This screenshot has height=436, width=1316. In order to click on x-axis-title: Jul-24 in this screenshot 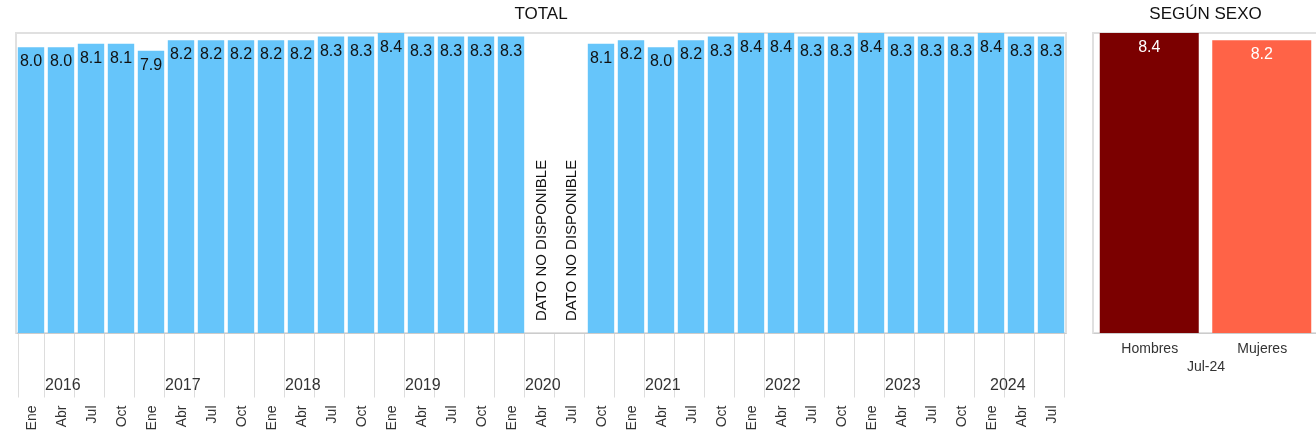, I will do `click(1206, 365)`.